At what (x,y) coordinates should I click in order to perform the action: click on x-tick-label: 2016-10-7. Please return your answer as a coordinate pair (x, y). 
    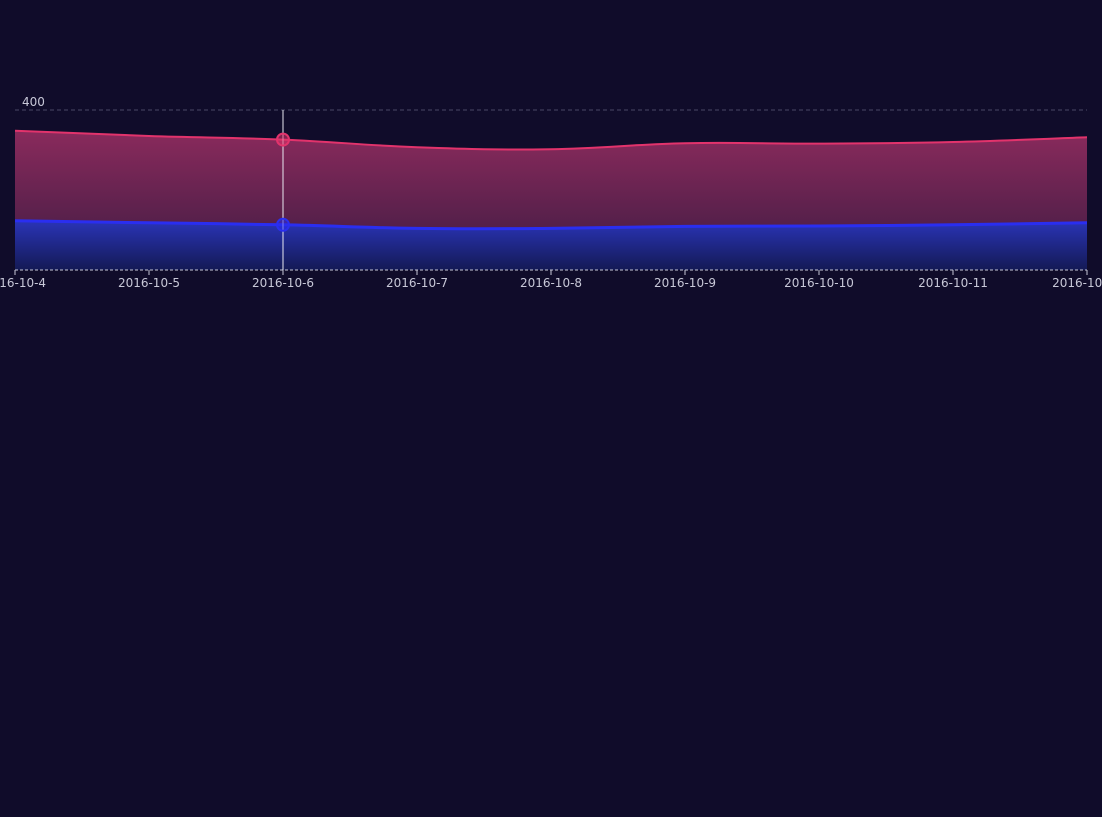
    Looking at the image, I should click on (417, 283).